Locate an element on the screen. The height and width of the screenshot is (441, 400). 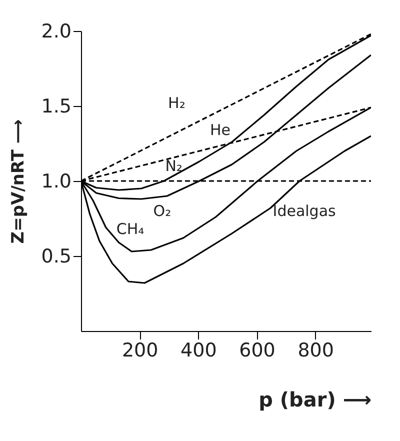
annotation: N₂ is located at coordinates (173, 166).